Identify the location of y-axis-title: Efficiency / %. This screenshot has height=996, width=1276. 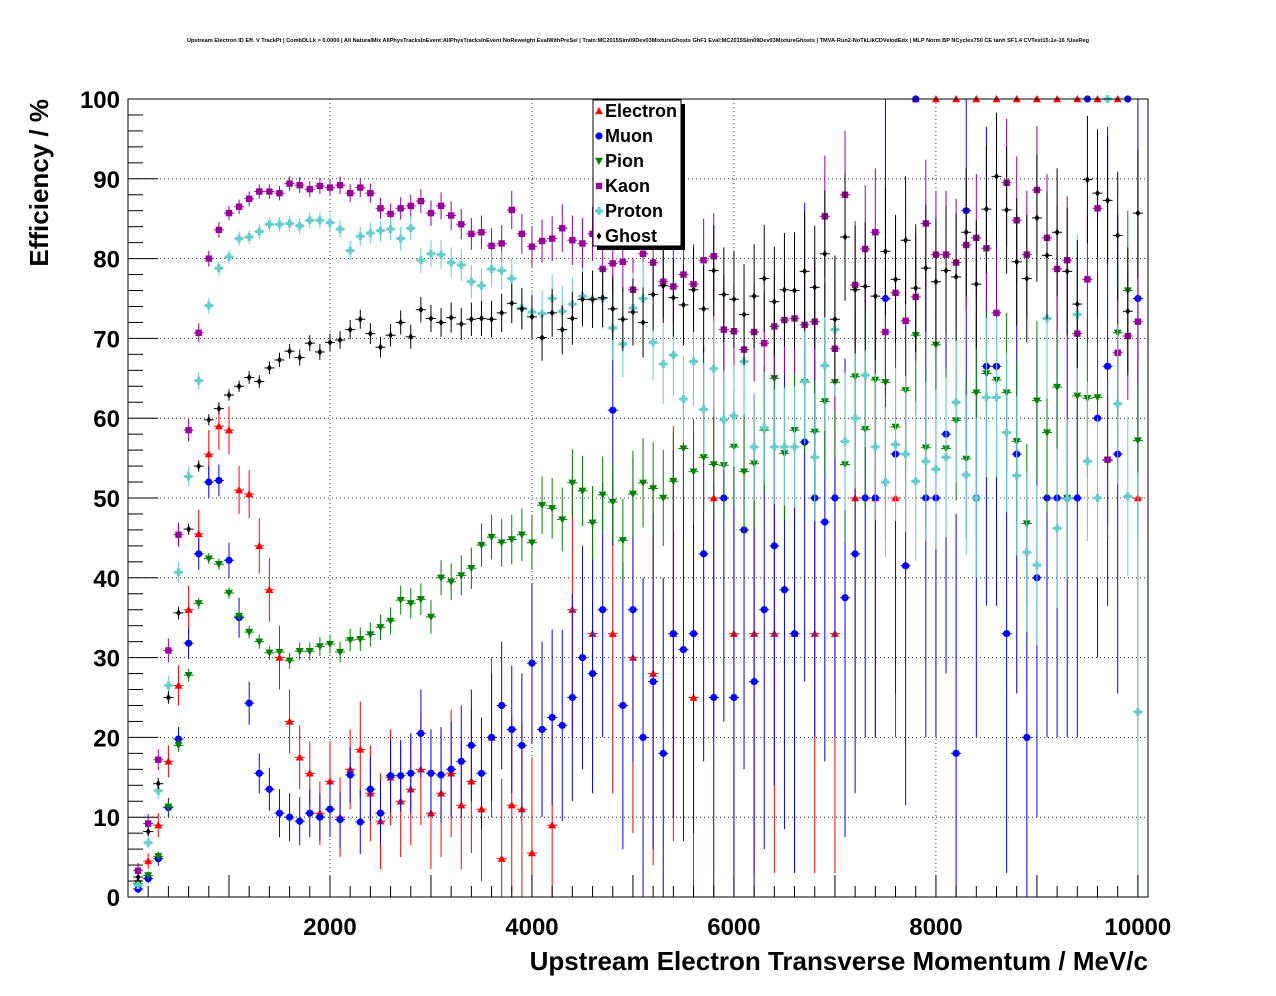
(39, 183).